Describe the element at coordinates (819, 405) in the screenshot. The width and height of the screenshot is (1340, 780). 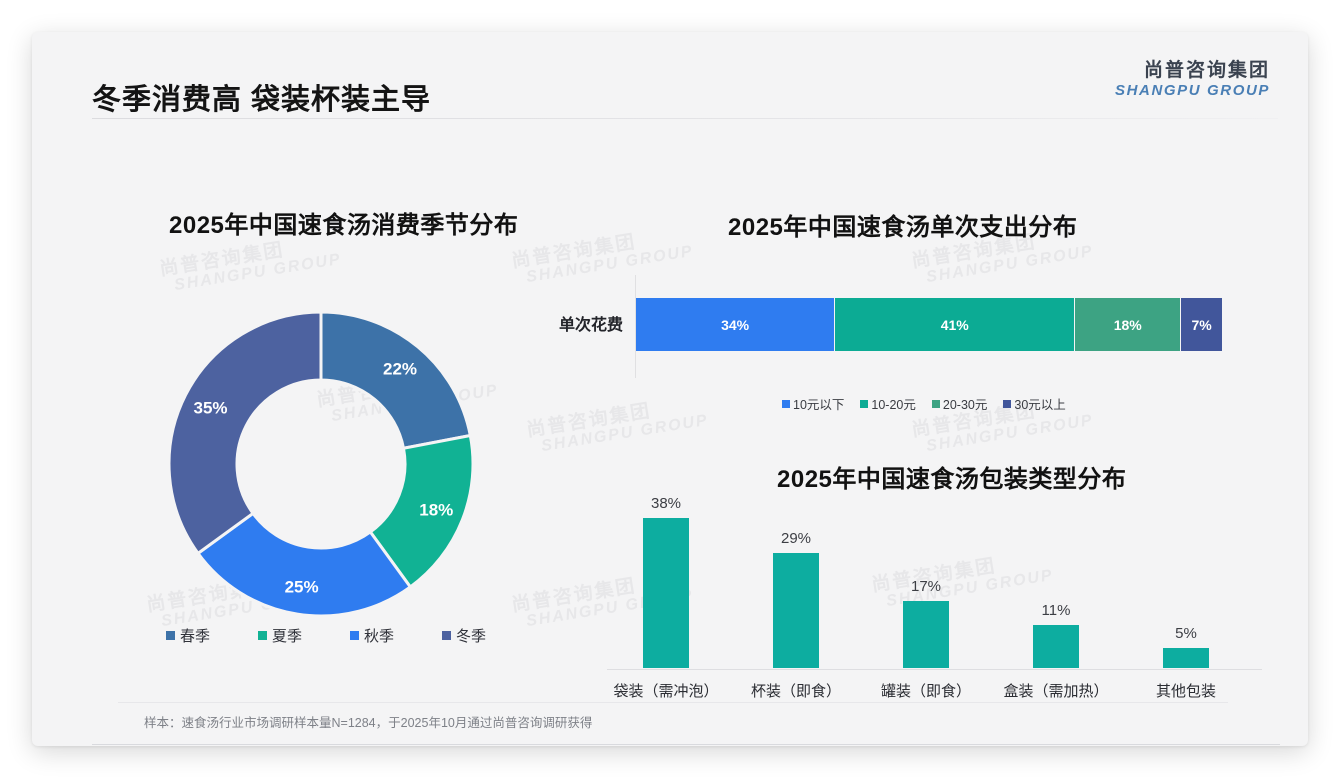
I see `legend-label: 10元以下` at that location.